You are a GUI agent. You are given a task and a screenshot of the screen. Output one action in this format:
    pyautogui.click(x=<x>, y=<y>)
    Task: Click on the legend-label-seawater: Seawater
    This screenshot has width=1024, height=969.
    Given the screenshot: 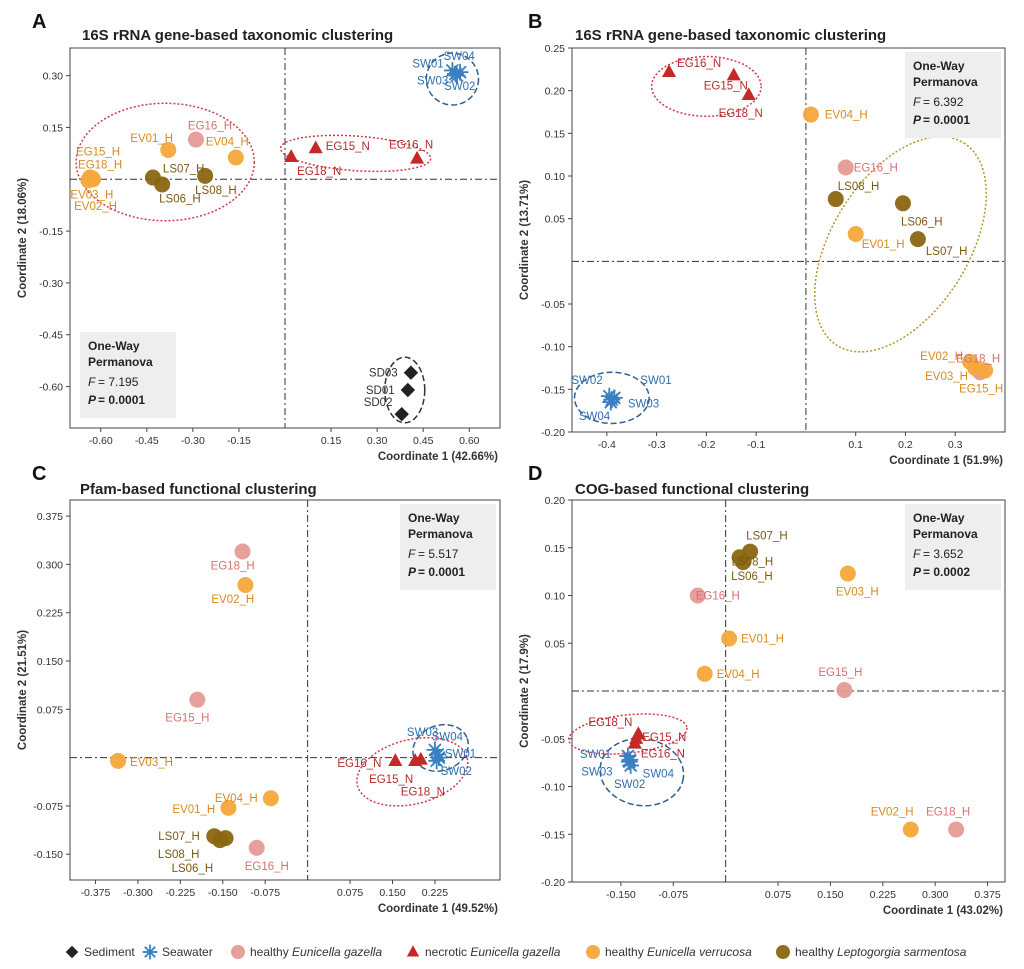 What is the action you would take?
    pyautogui.click(x=187, y=952)
    